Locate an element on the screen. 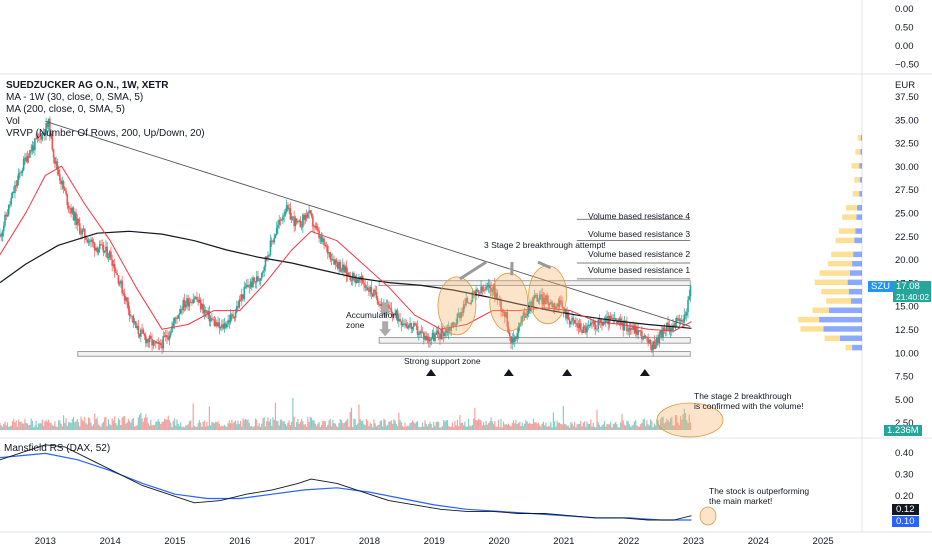 This screenshot has width=932, height=555. time-tick-label: 2025 is located at coordinates (823, 541).